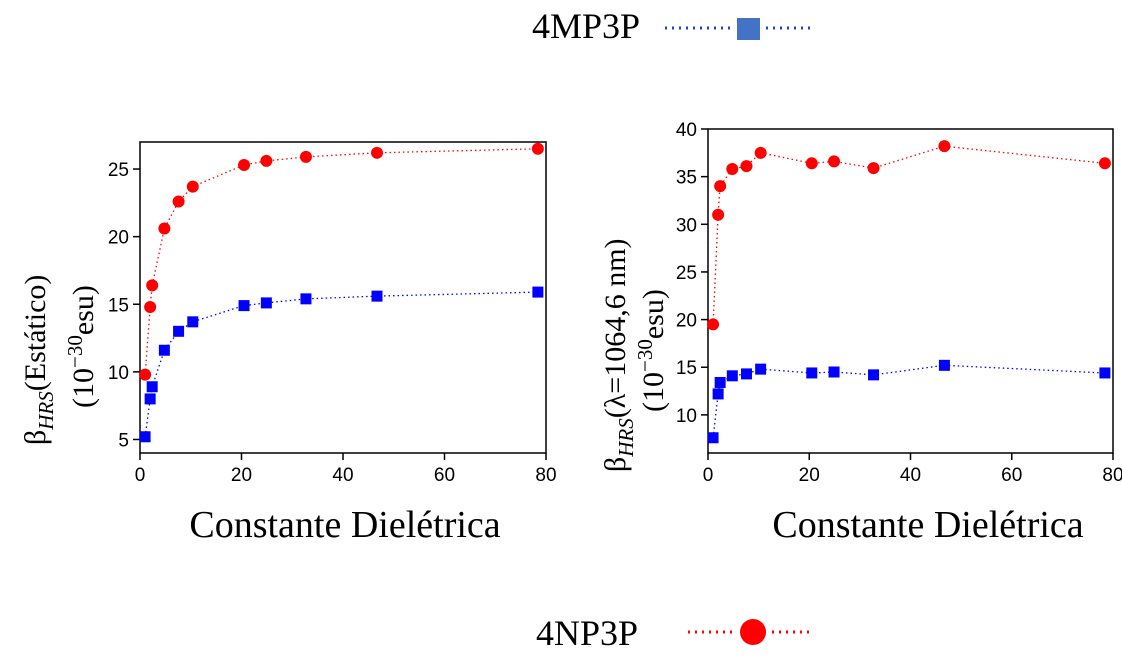 This screenshot has height=668, width=1122. Describe the element at coordinates (809, 475) in the screenshot. I see `chart-right-x-tick-label: 20` at that location.